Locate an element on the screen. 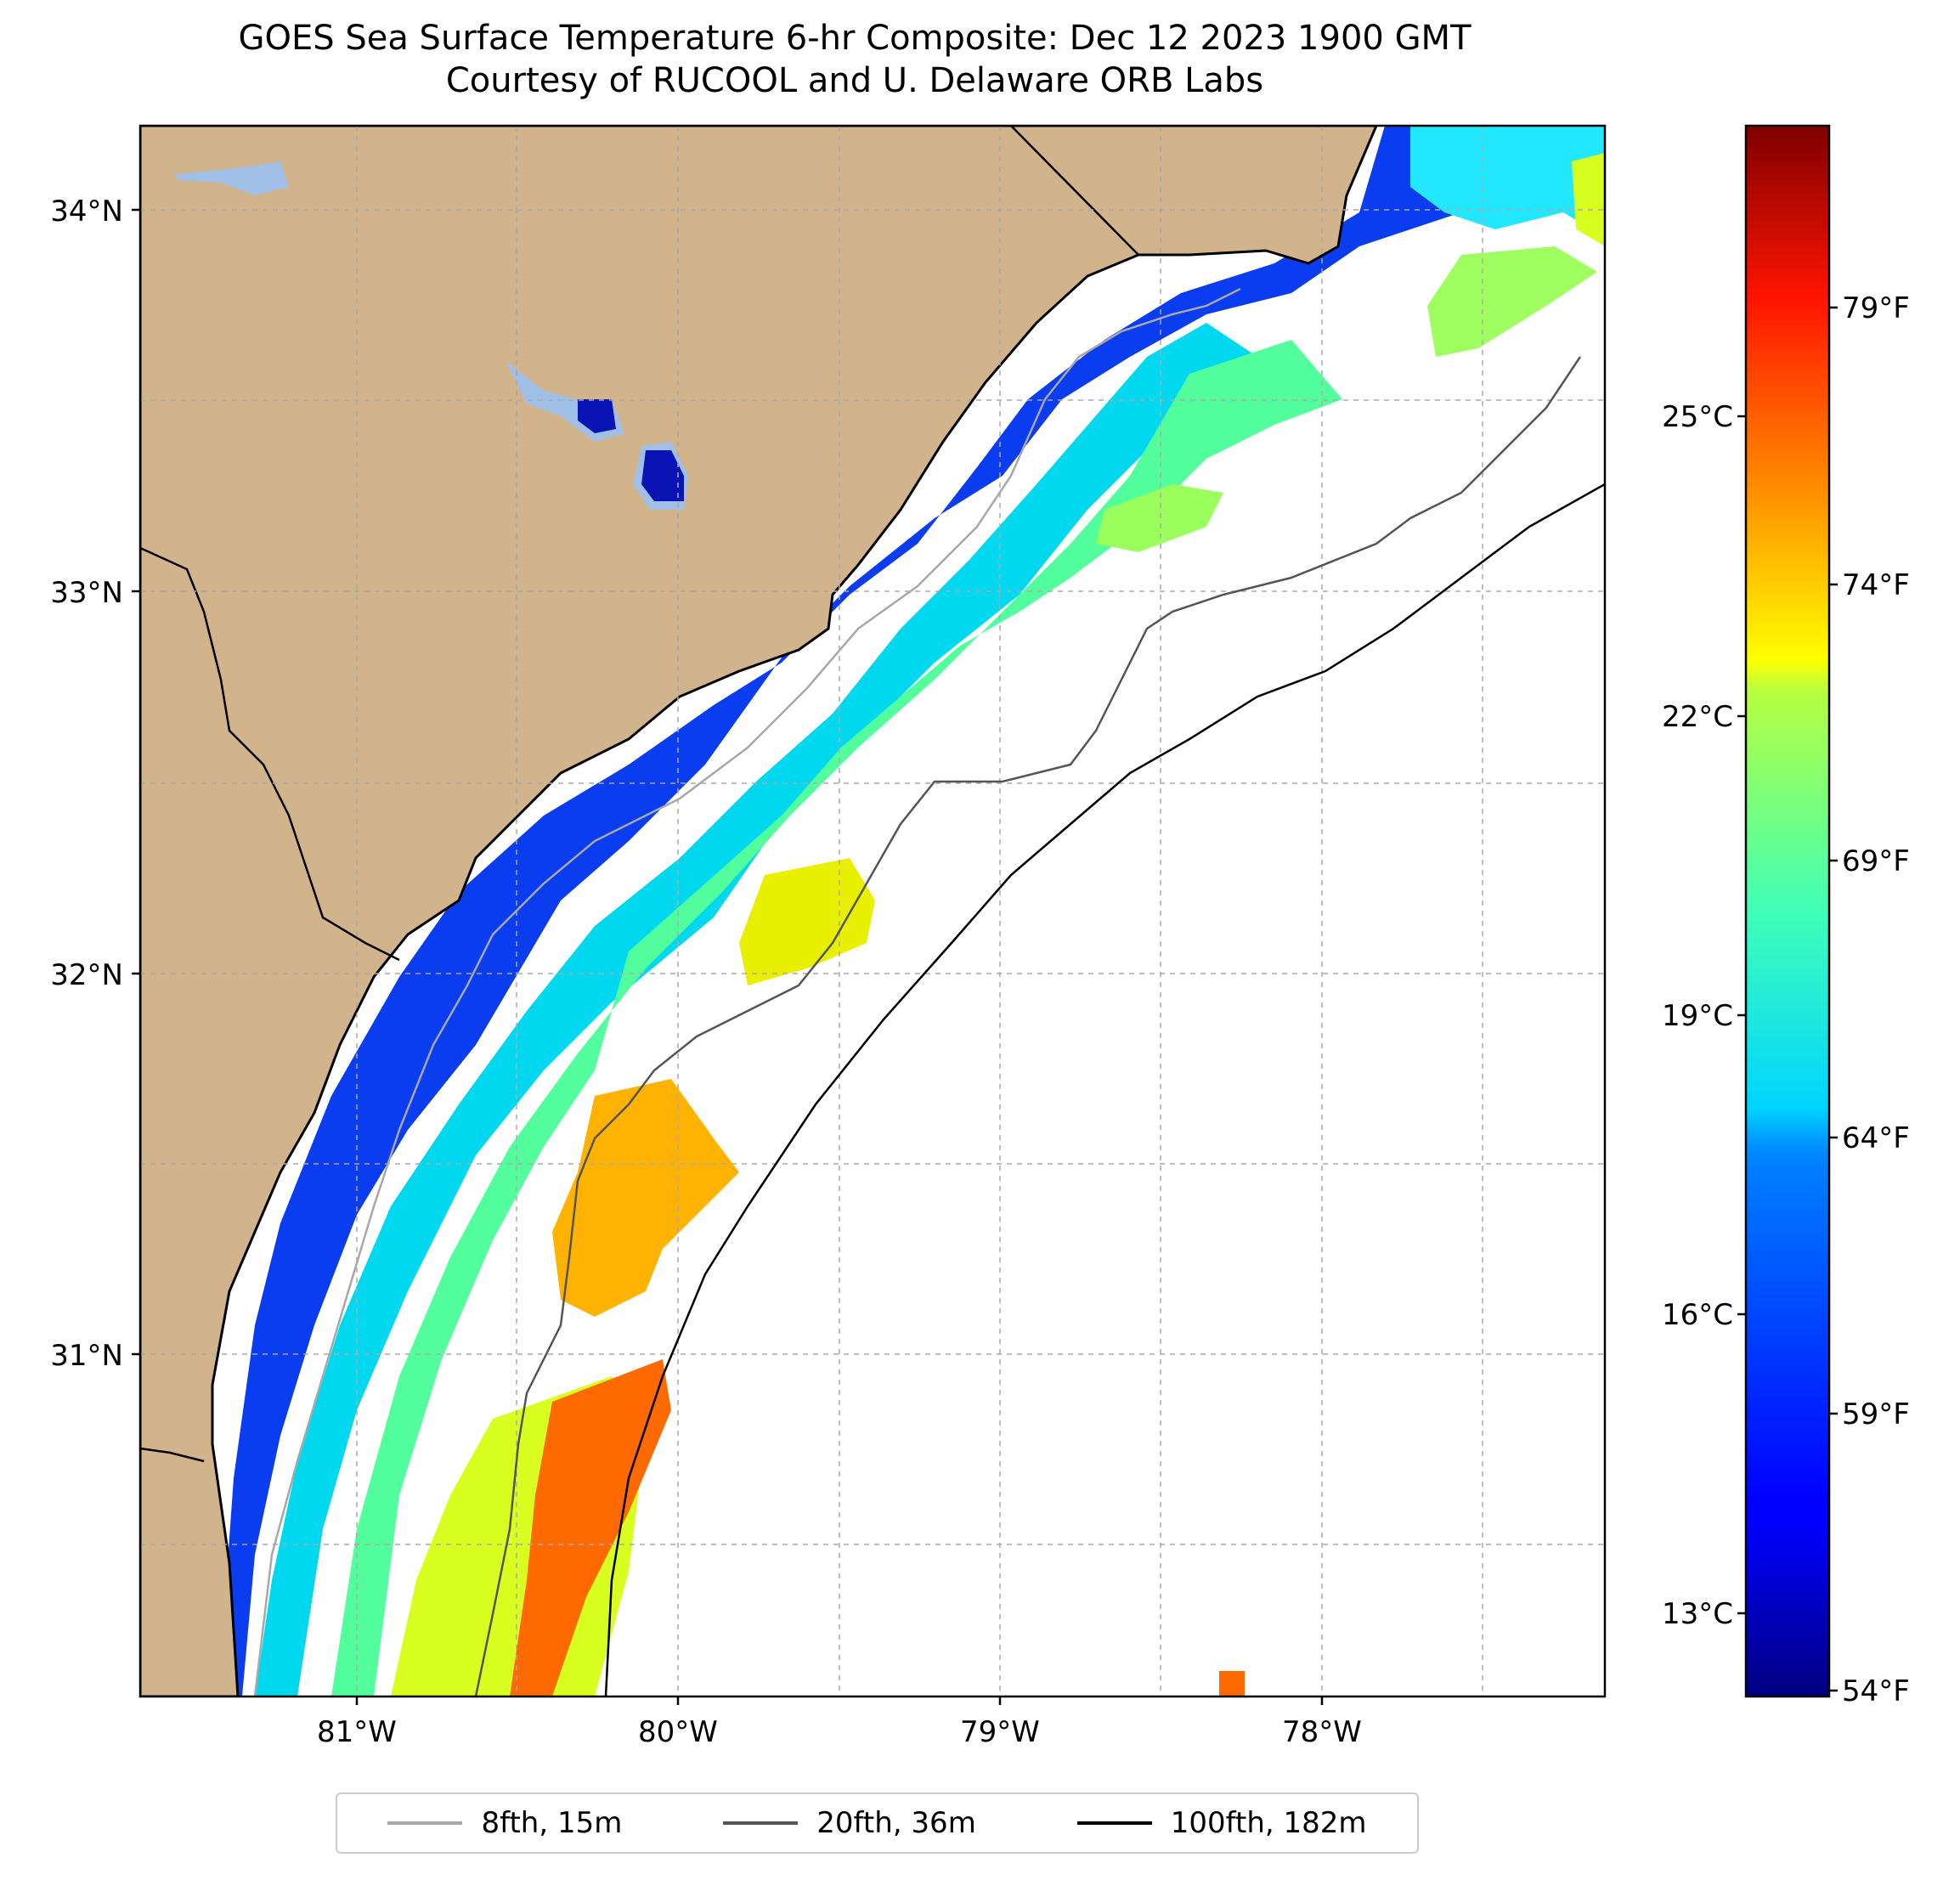 This screenshot has height=1880, width=1960. colorbar-f-label-54: 54°F is located at coordinates (1876, 1691).